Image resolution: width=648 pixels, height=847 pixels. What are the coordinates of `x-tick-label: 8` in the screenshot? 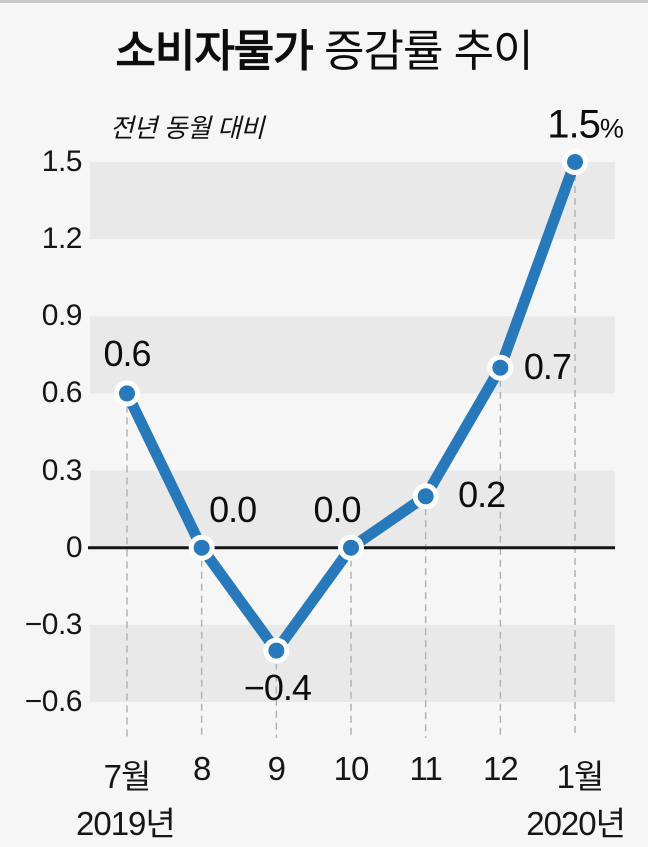 It's located at (201, 768).